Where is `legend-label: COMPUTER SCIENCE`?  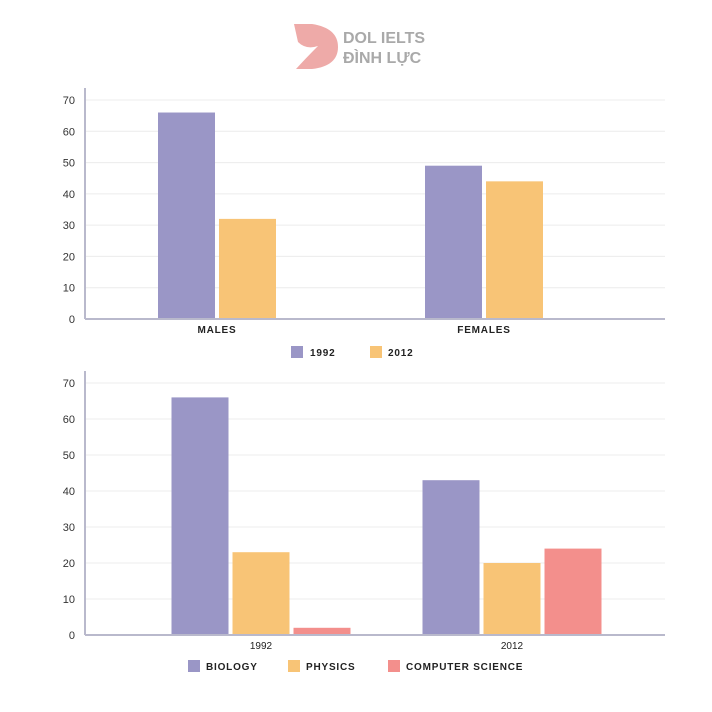 legend-label: COMPUTER SCIENCE is located at coordinates (464, 667).